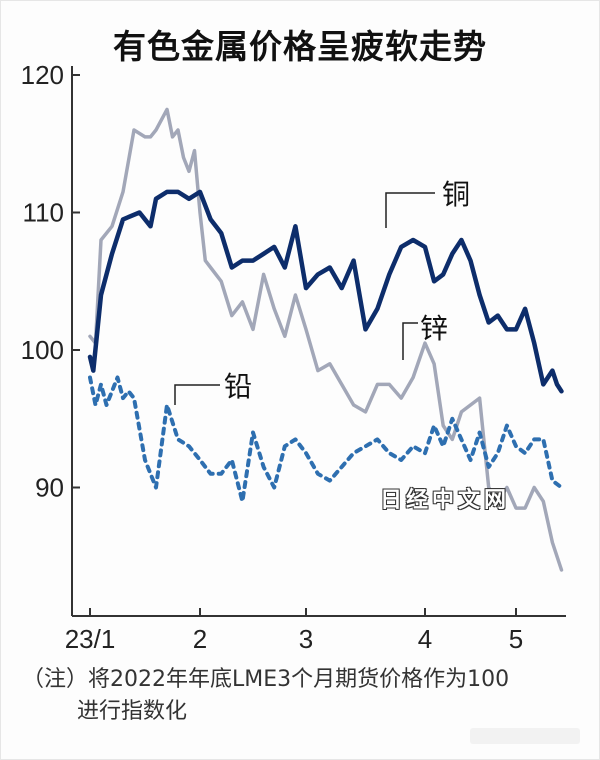 Image resolution: width=600 pixels, height=760 pixels. I want to click on footnote-line1: 将2022年年底LME3个月期货价格作为100, so click(299, 679).